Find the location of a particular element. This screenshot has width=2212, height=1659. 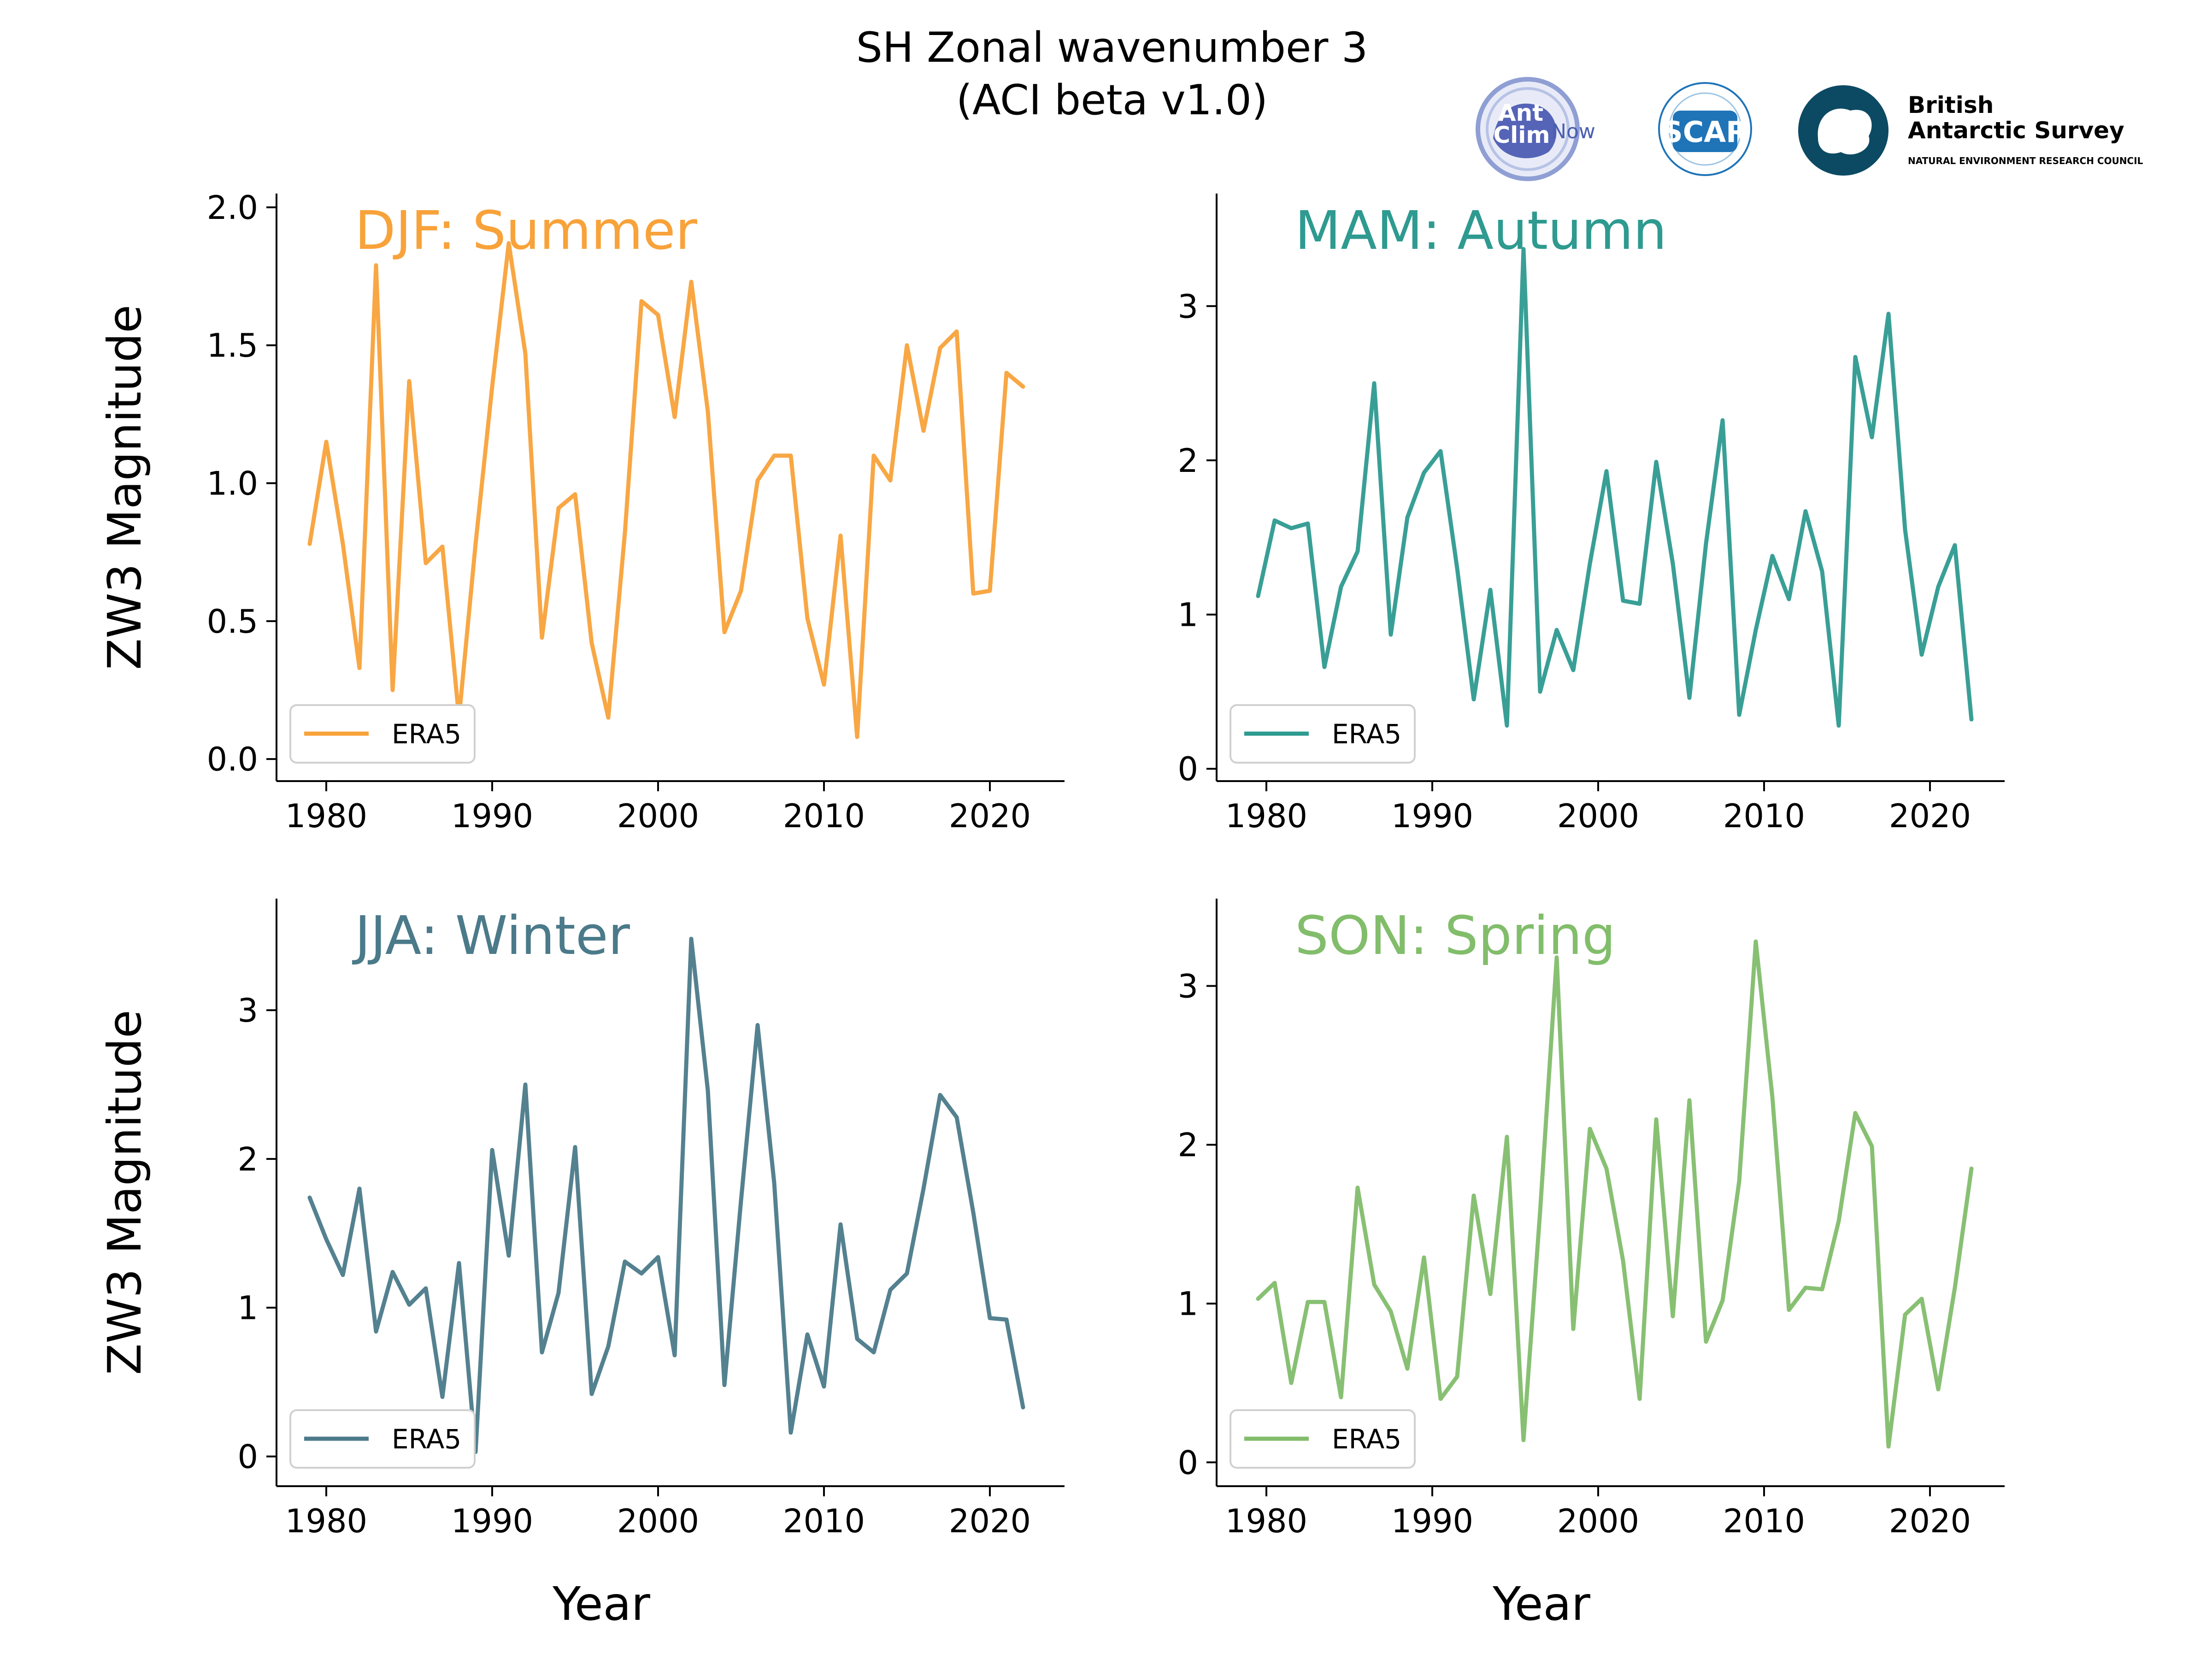

x-tick-label-mam: 2010 is located at coordinates (1764, 816).